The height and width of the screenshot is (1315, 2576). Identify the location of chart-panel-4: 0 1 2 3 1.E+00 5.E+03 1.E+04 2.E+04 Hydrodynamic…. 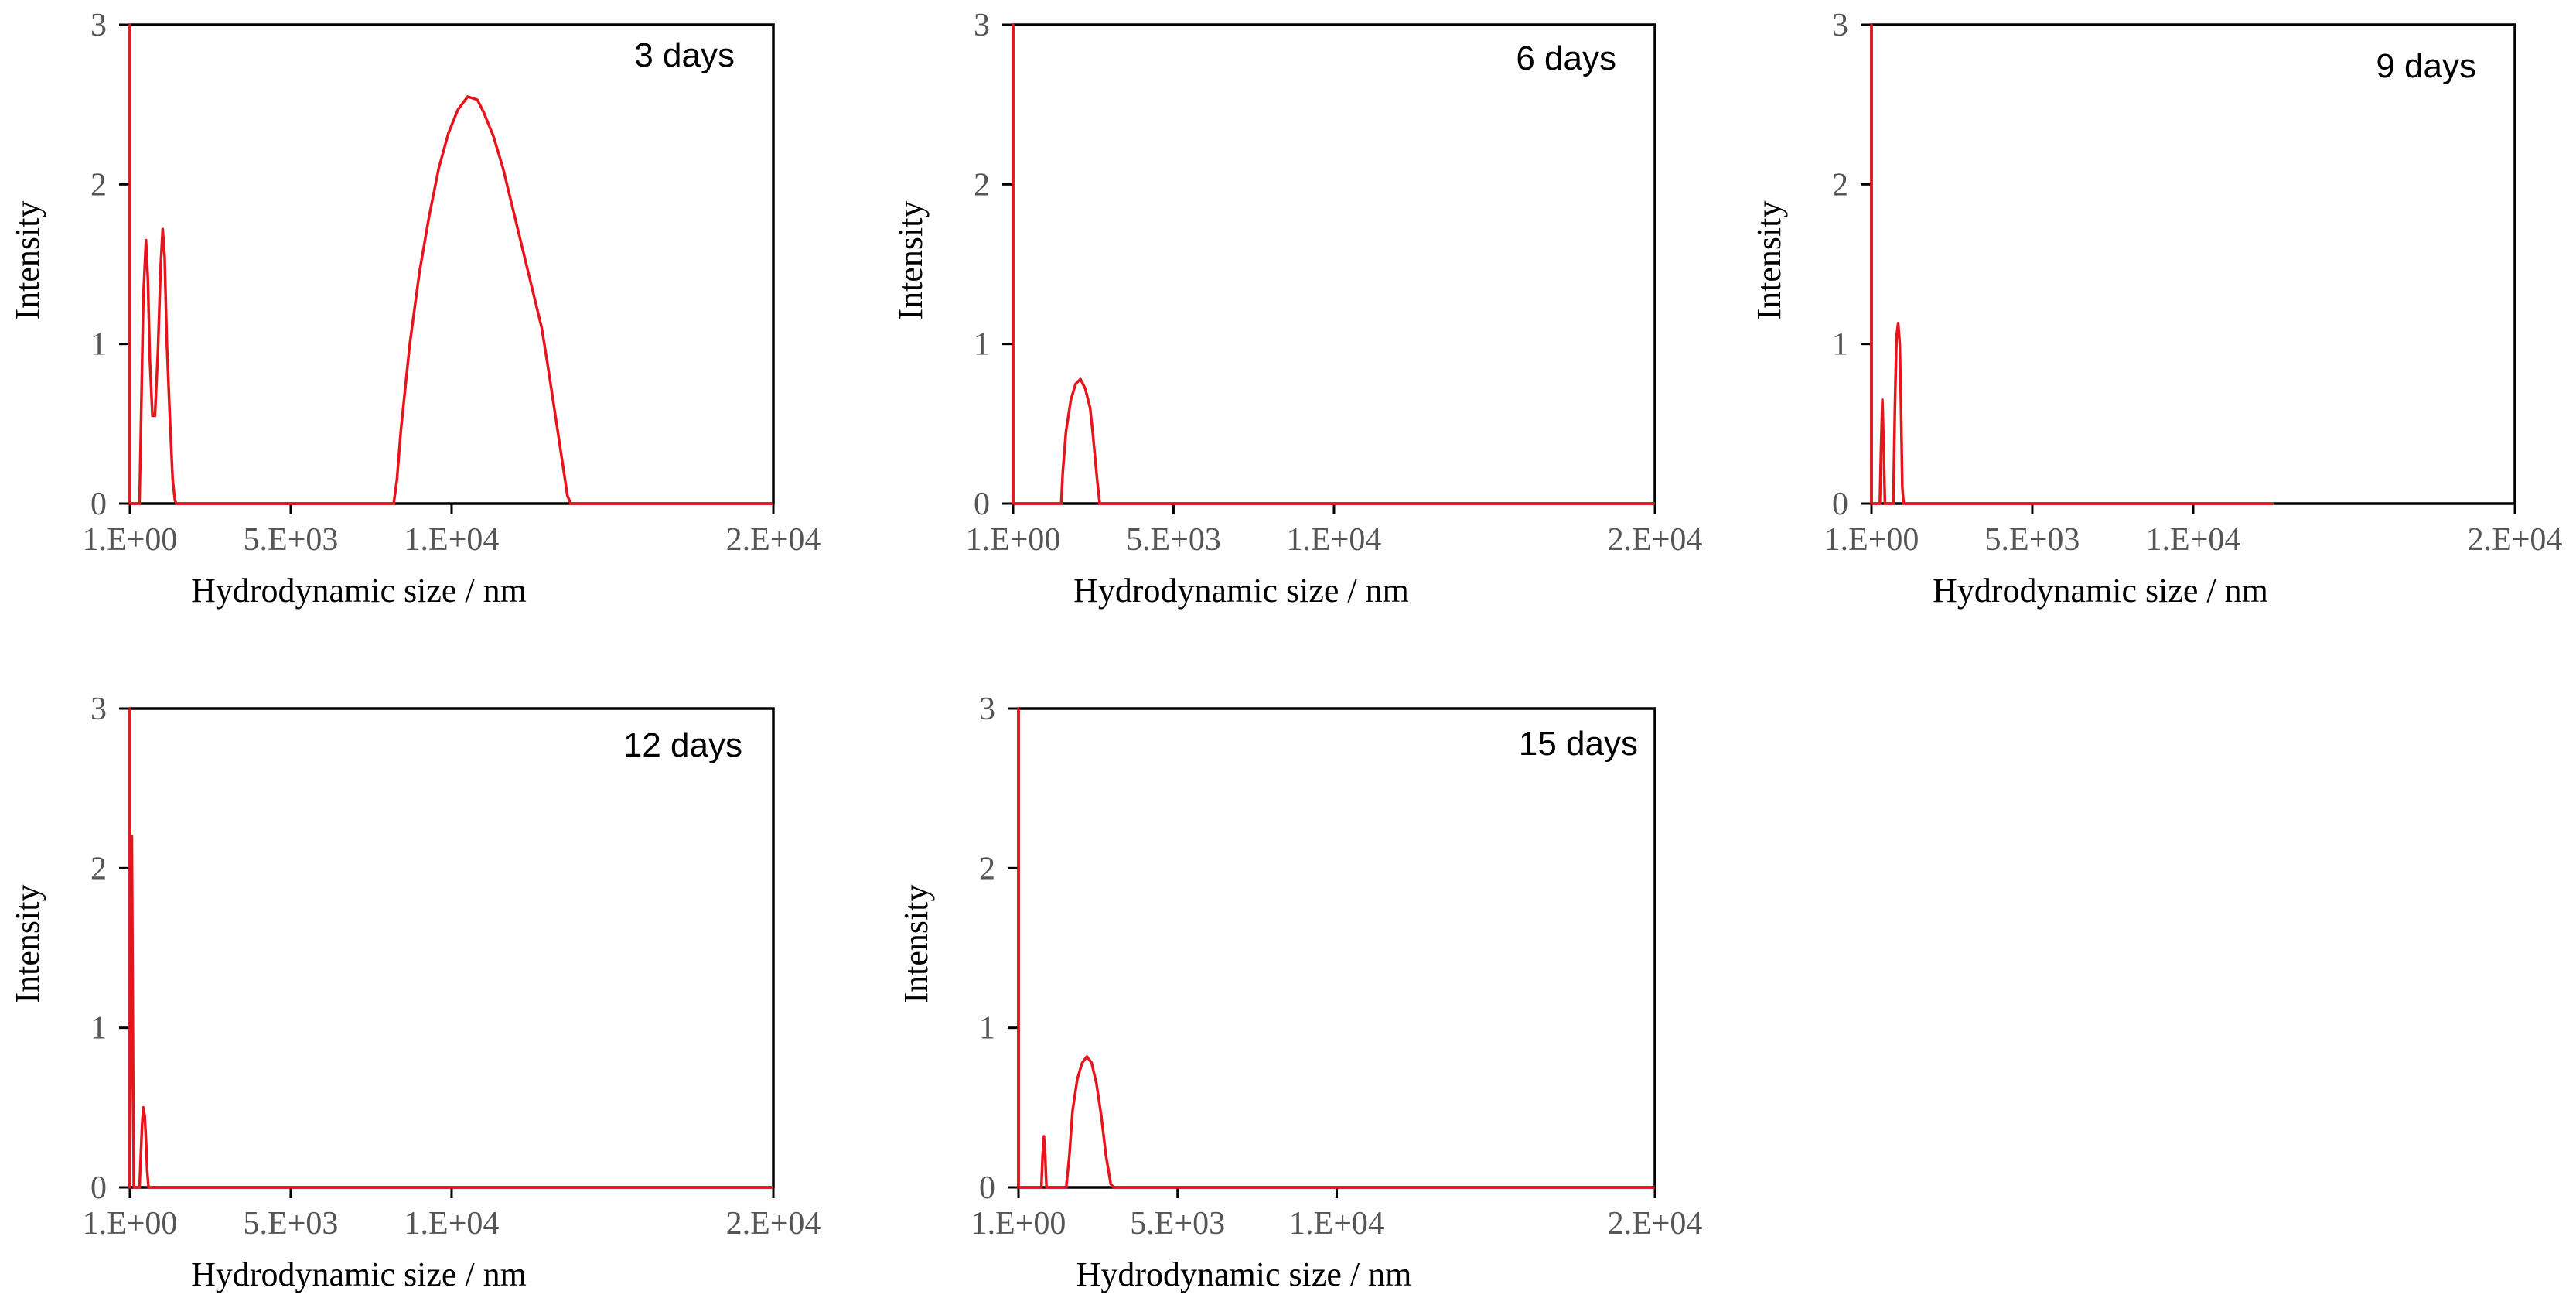
(415, 992).